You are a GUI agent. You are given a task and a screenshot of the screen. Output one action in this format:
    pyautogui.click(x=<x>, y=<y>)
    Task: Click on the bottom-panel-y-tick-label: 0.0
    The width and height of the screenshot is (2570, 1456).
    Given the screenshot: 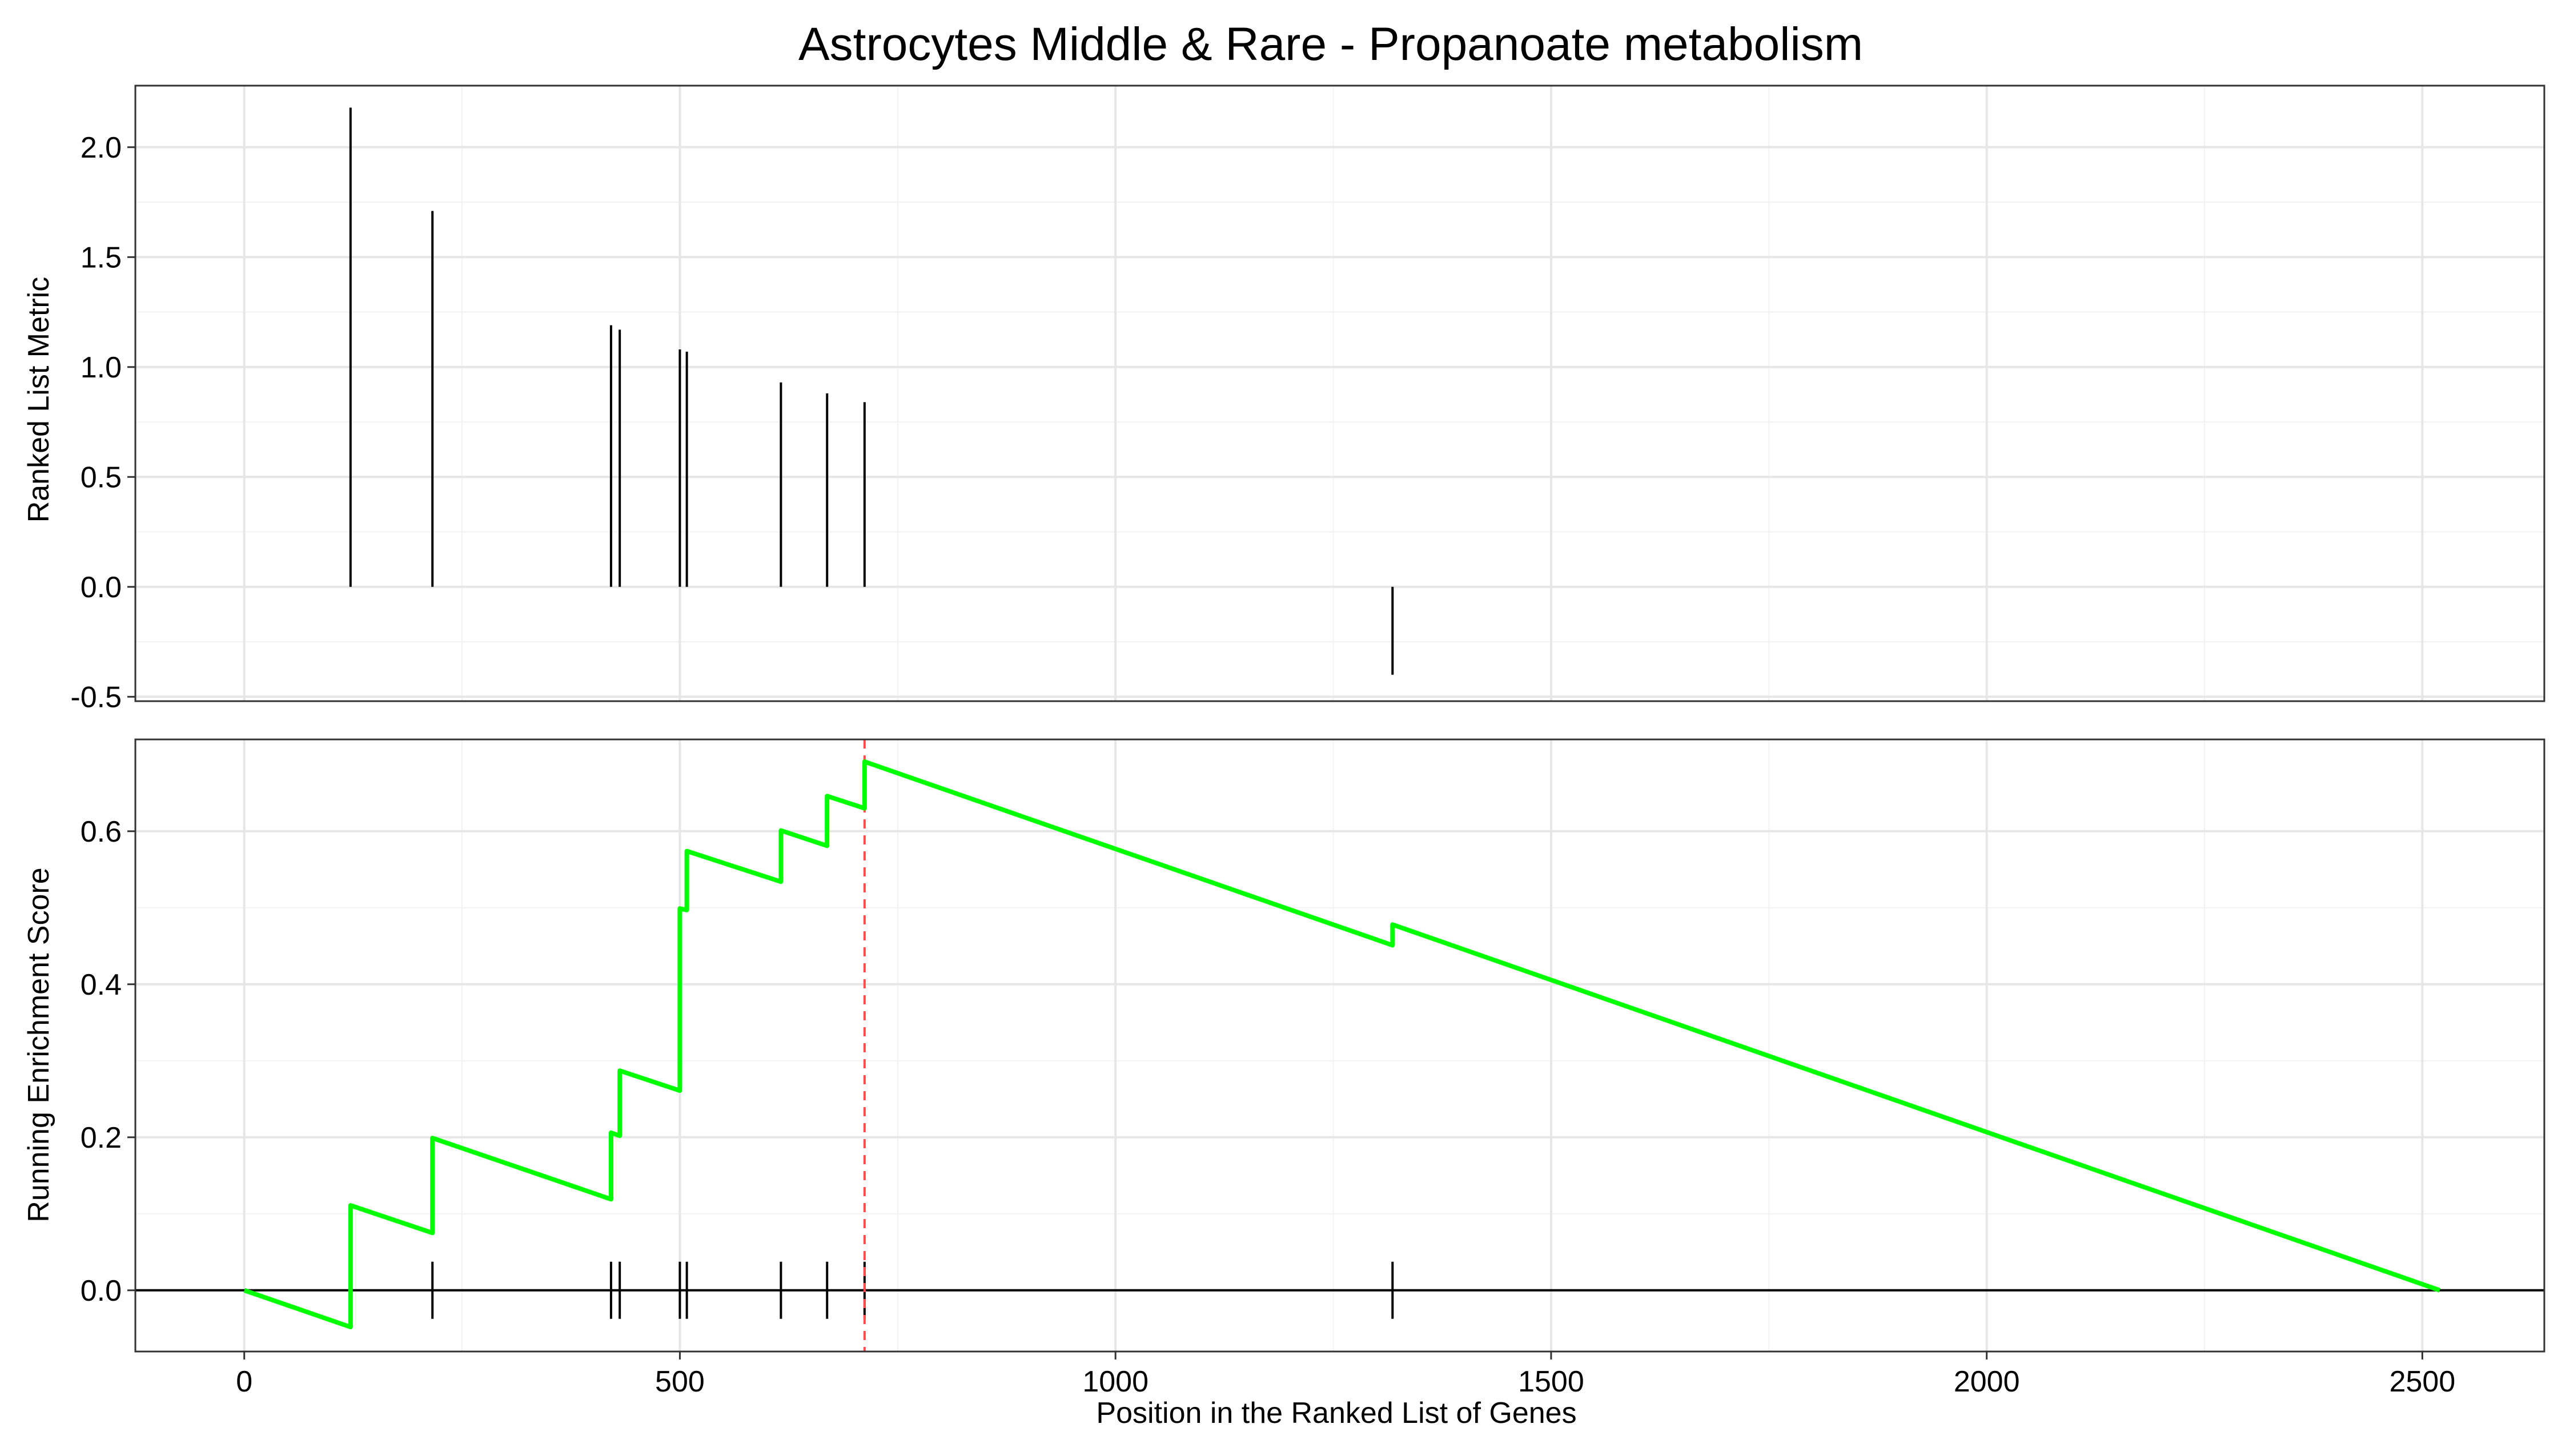 What is the action you would take?
    pyautogui.click(x=101, y=1291)
    